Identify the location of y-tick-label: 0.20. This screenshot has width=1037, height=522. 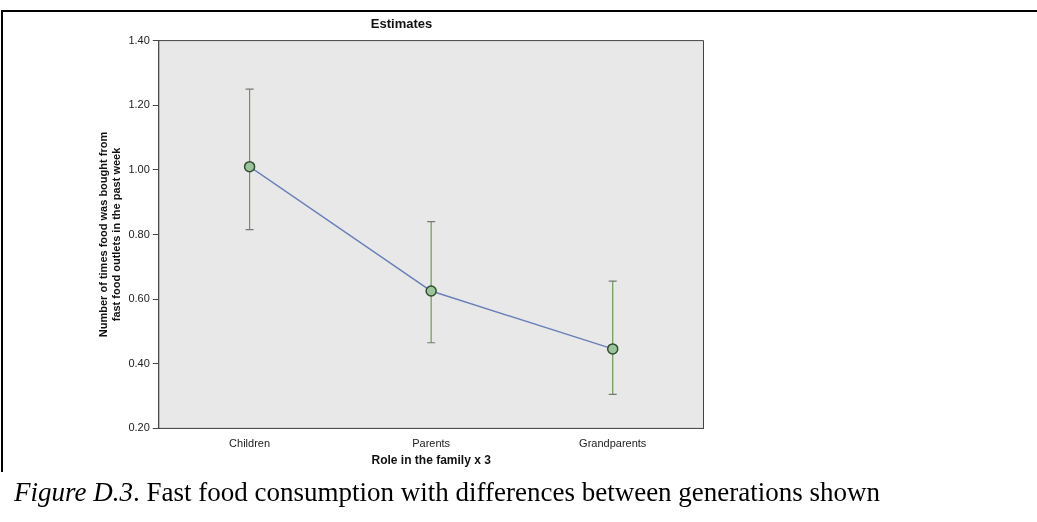
(139, 427).